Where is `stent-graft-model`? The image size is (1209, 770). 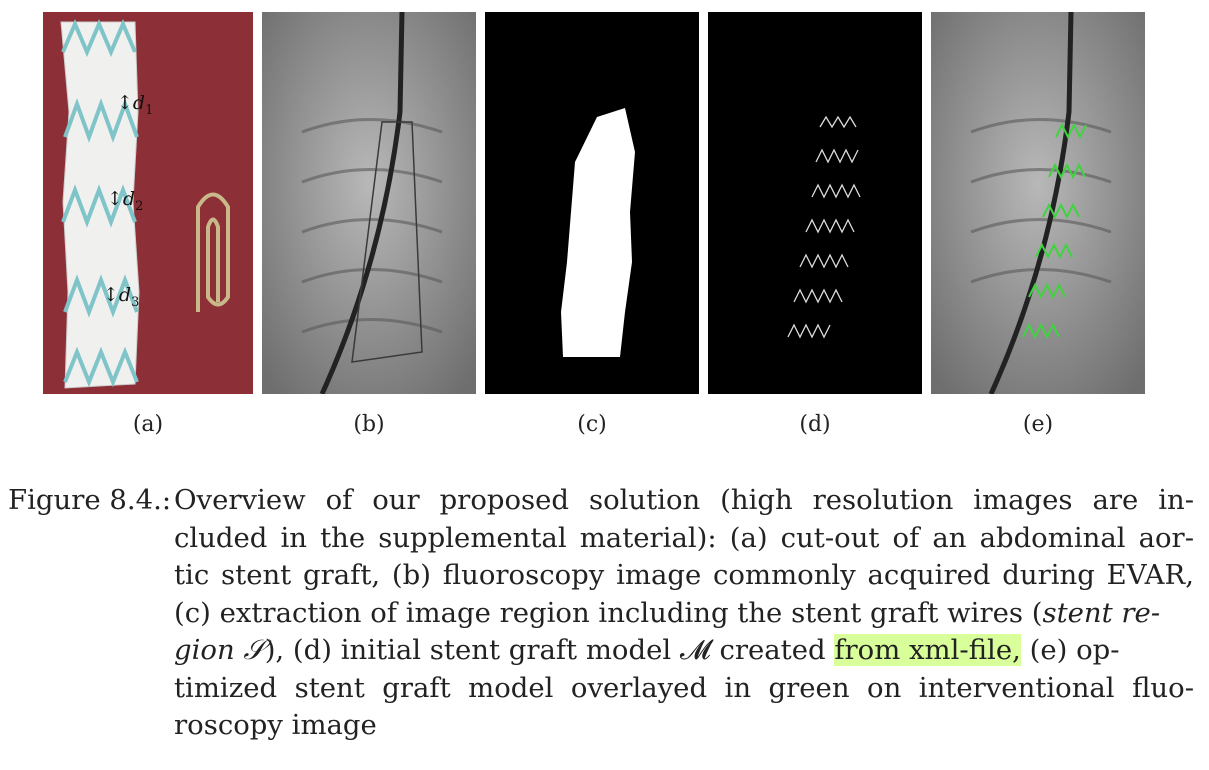
stent-graft-model is located at coordinates (815, 203).